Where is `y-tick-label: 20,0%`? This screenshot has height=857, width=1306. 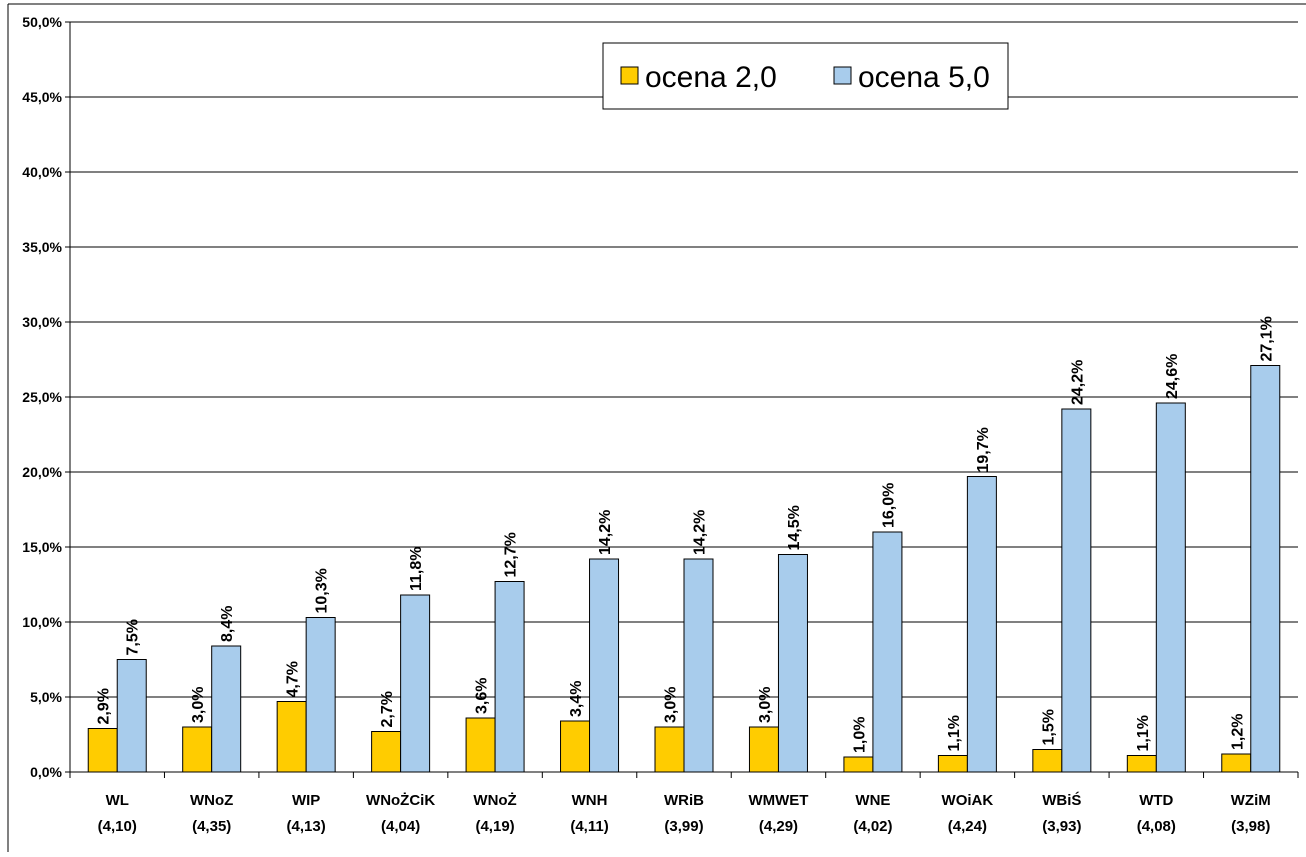 y-tick-label: 20,0% is located at coordinates (42, 472).